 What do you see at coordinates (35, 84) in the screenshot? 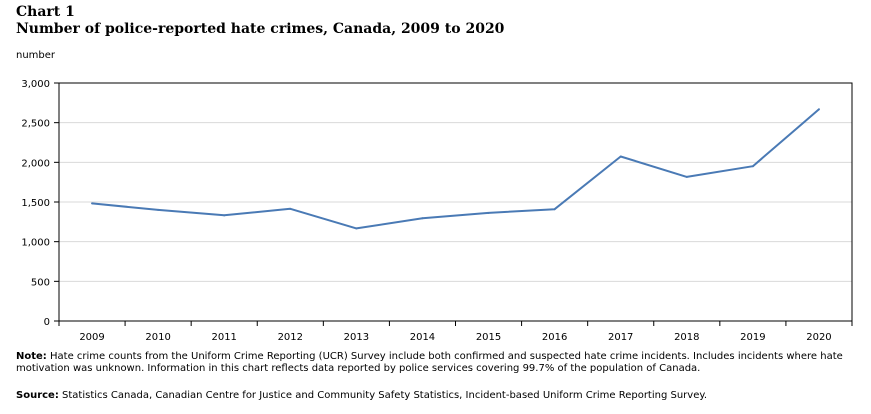
I see `y-tick-label: 3,000` at bounding box center [35, 84].